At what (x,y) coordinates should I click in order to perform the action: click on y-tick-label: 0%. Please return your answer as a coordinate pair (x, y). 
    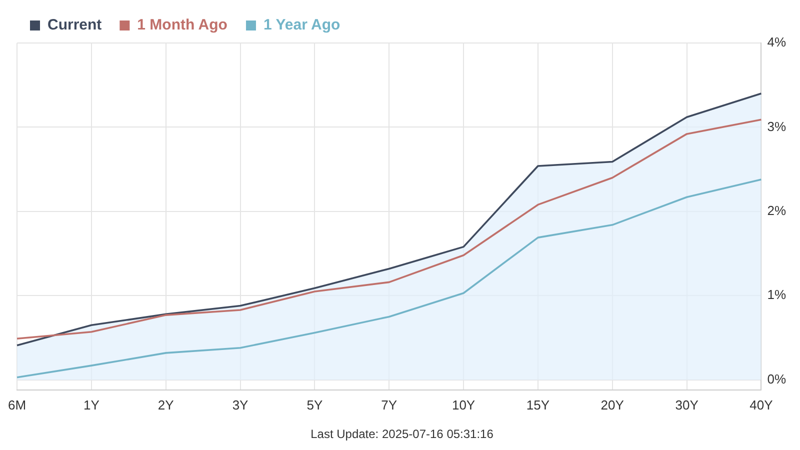
    Looking at the image, I should click on (776, 378).